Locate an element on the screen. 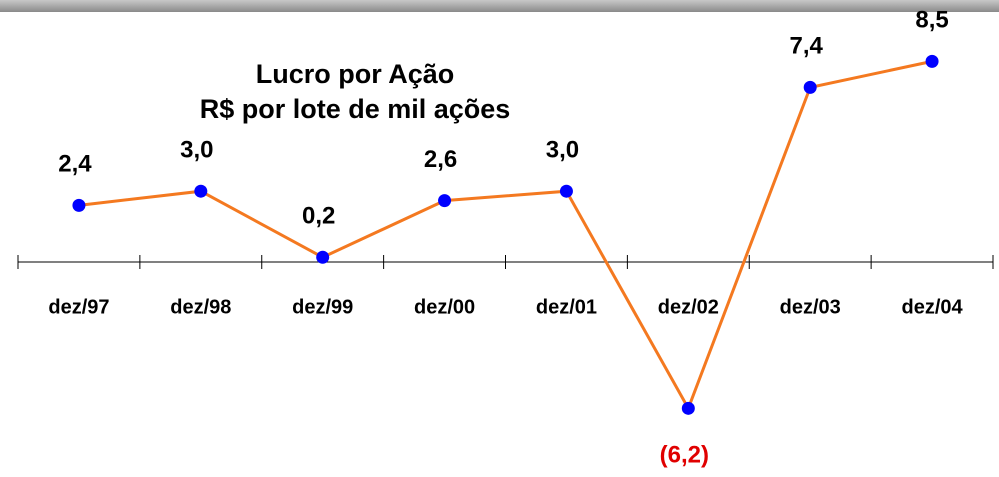 Image resolution: width=999 pixels, height=477 pixels. x-tick-label: dez/04 is located at coordinates (932, 307).